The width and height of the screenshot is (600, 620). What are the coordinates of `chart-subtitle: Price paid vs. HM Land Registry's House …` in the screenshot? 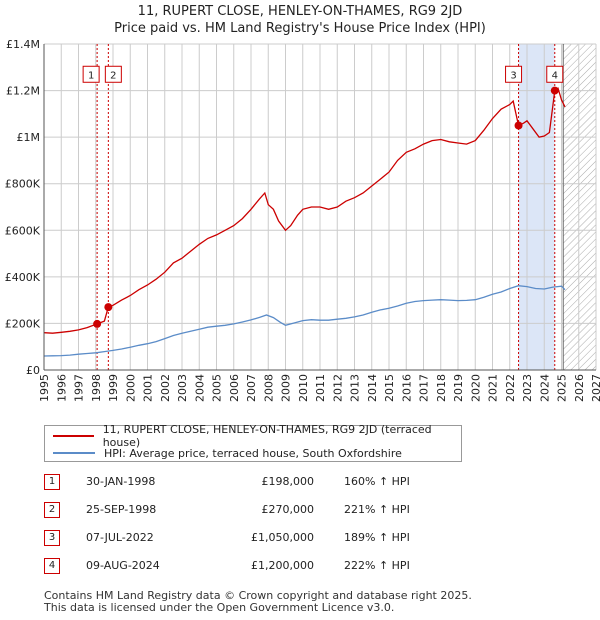 It's located at (300, 28).